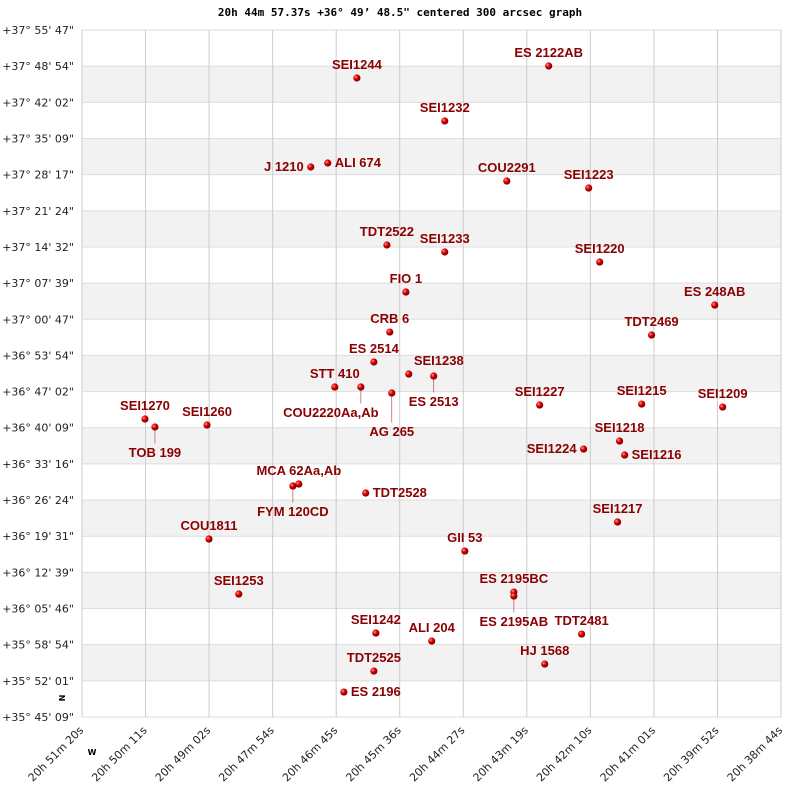 The width and height of the screenshot is (800, 800). I want to click on star-point: CRB 6, so click(389, 323).